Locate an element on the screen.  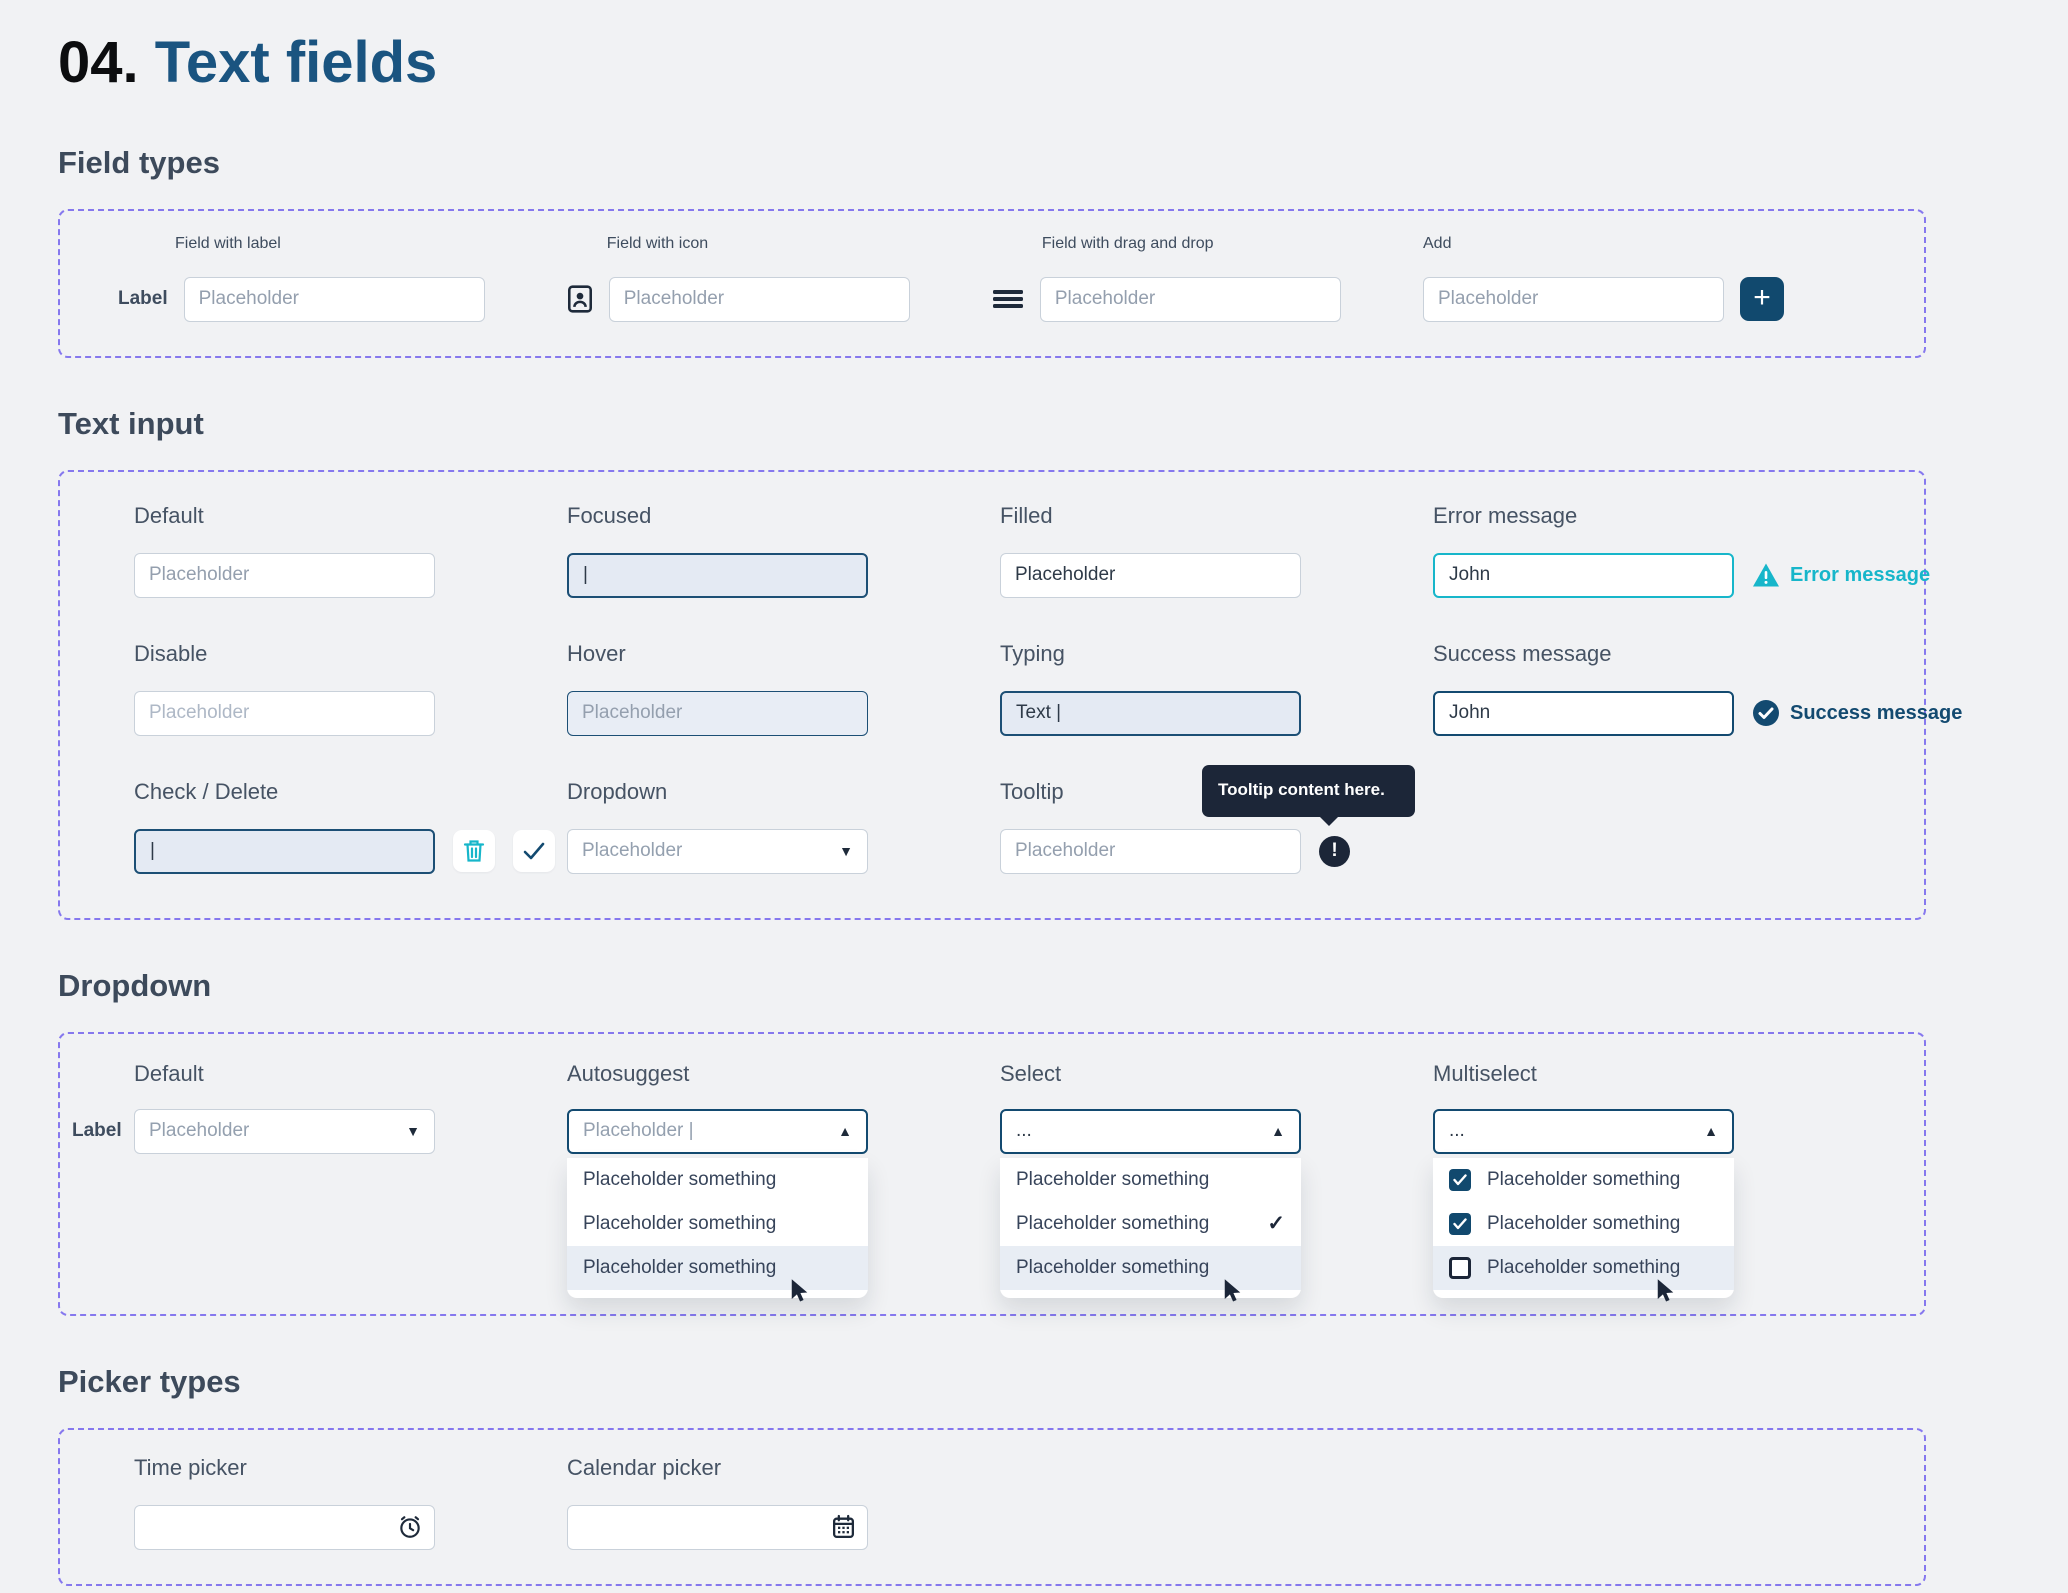
dropdown-state-label: Dropdown is located at coordinates (617, 791).